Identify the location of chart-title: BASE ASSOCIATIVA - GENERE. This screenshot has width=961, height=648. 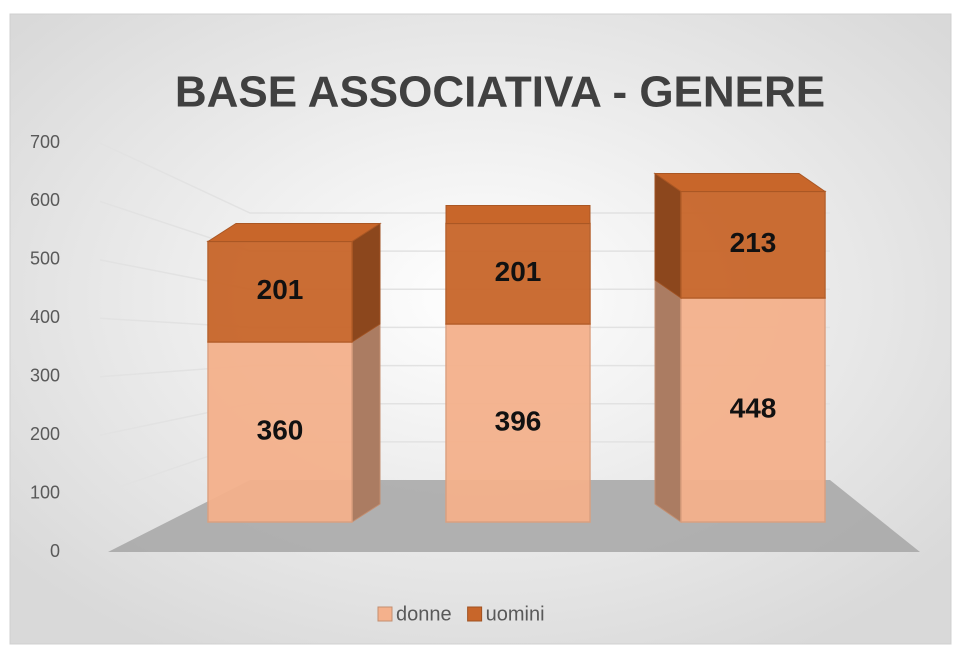
(500, 92).